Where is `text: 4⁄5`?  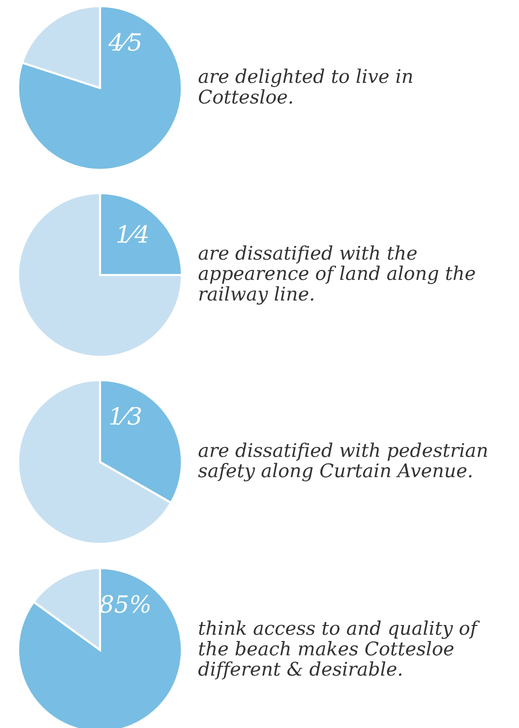
text: 4⁄5 is located at coordinates (124, 42).